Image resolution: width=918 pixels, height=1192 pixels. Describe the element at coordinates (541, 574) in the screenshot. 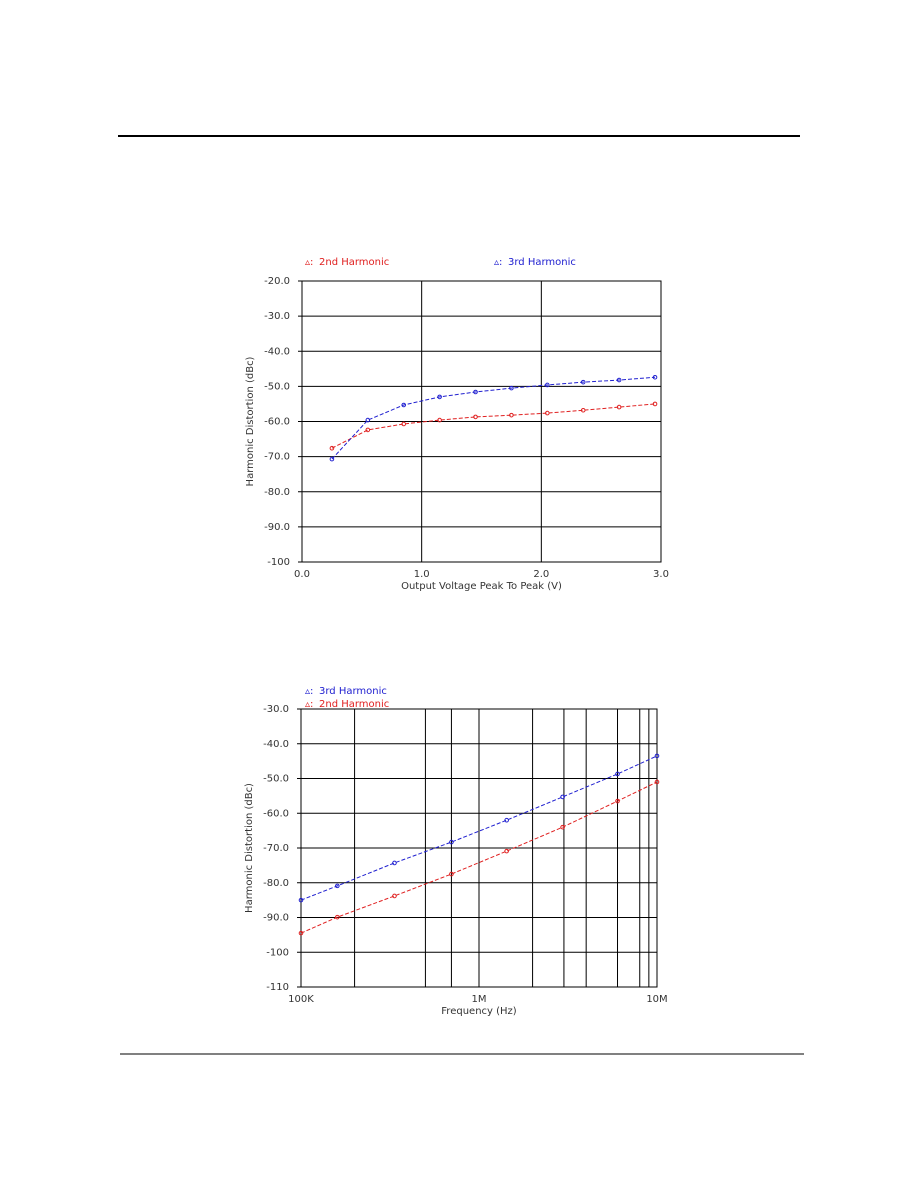

I see `x-tick-label: 2.0` at that location.